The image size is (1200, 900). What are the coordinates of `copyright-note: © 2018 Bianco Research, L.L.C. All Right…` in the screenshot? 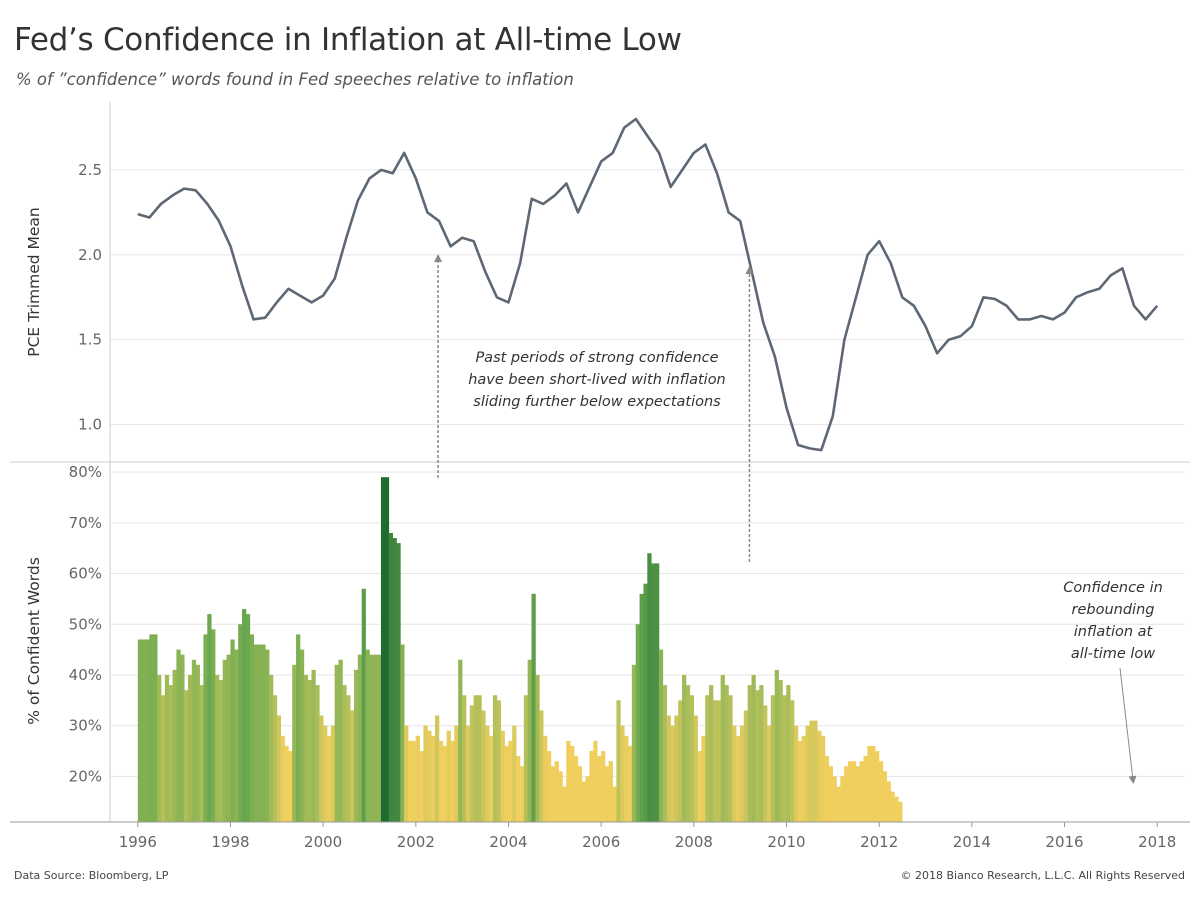 It's located at (1042, 875).